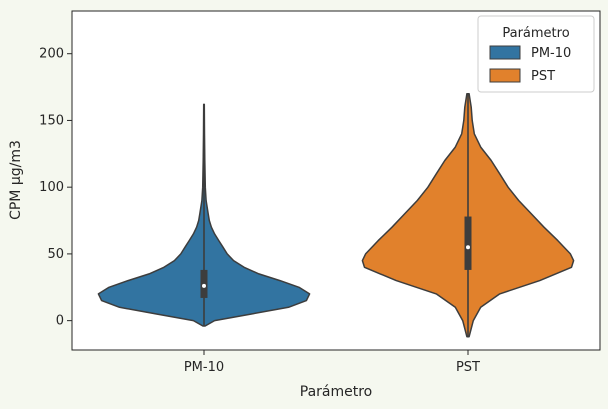 Image resolution: width=608 pixels, height=409 pixels. Describe the element at coordinates (51, 187) in the screenshot. I see `y-tick-label: 100` at that location.